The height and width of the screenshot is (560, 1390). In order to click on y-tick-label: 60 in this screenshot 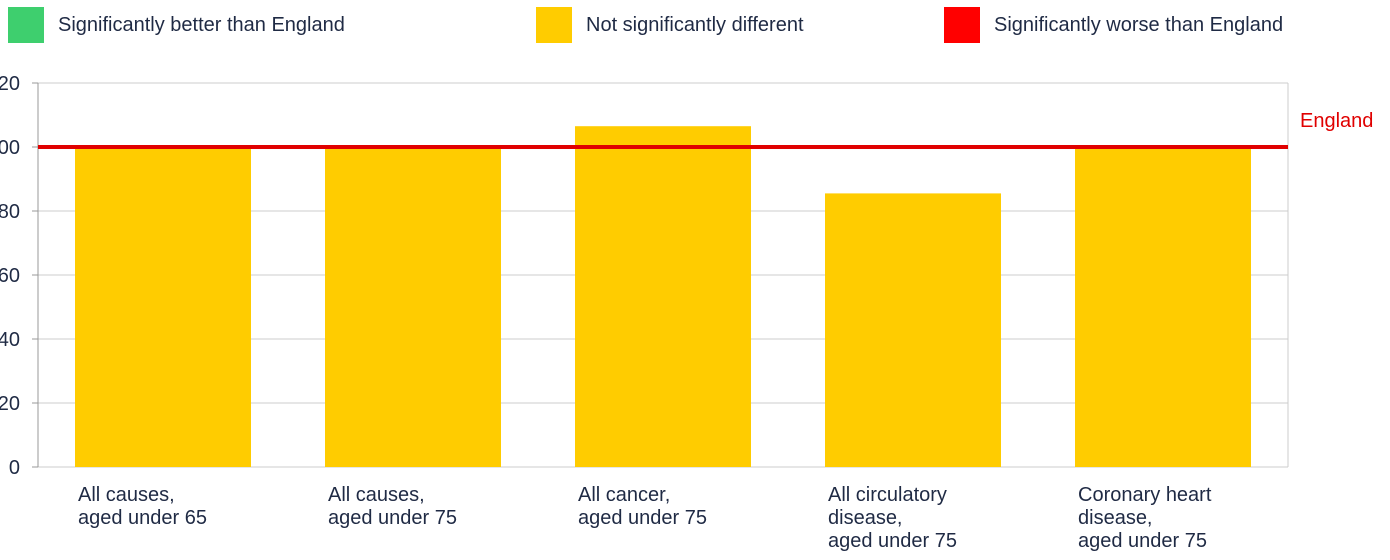, I will do `click(10, 276)`.